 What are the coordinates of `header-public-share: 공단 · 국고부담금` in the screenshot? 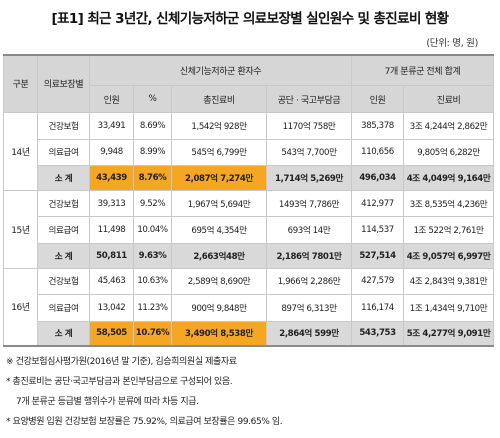 It's located at (309, 99).